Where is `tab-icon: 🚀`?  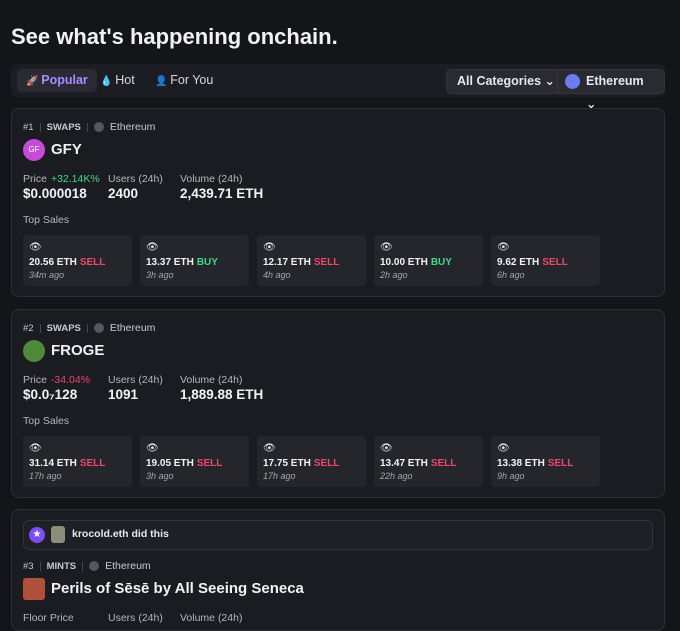 tab-icon: 🚀 is located at coordinates (34, 81).